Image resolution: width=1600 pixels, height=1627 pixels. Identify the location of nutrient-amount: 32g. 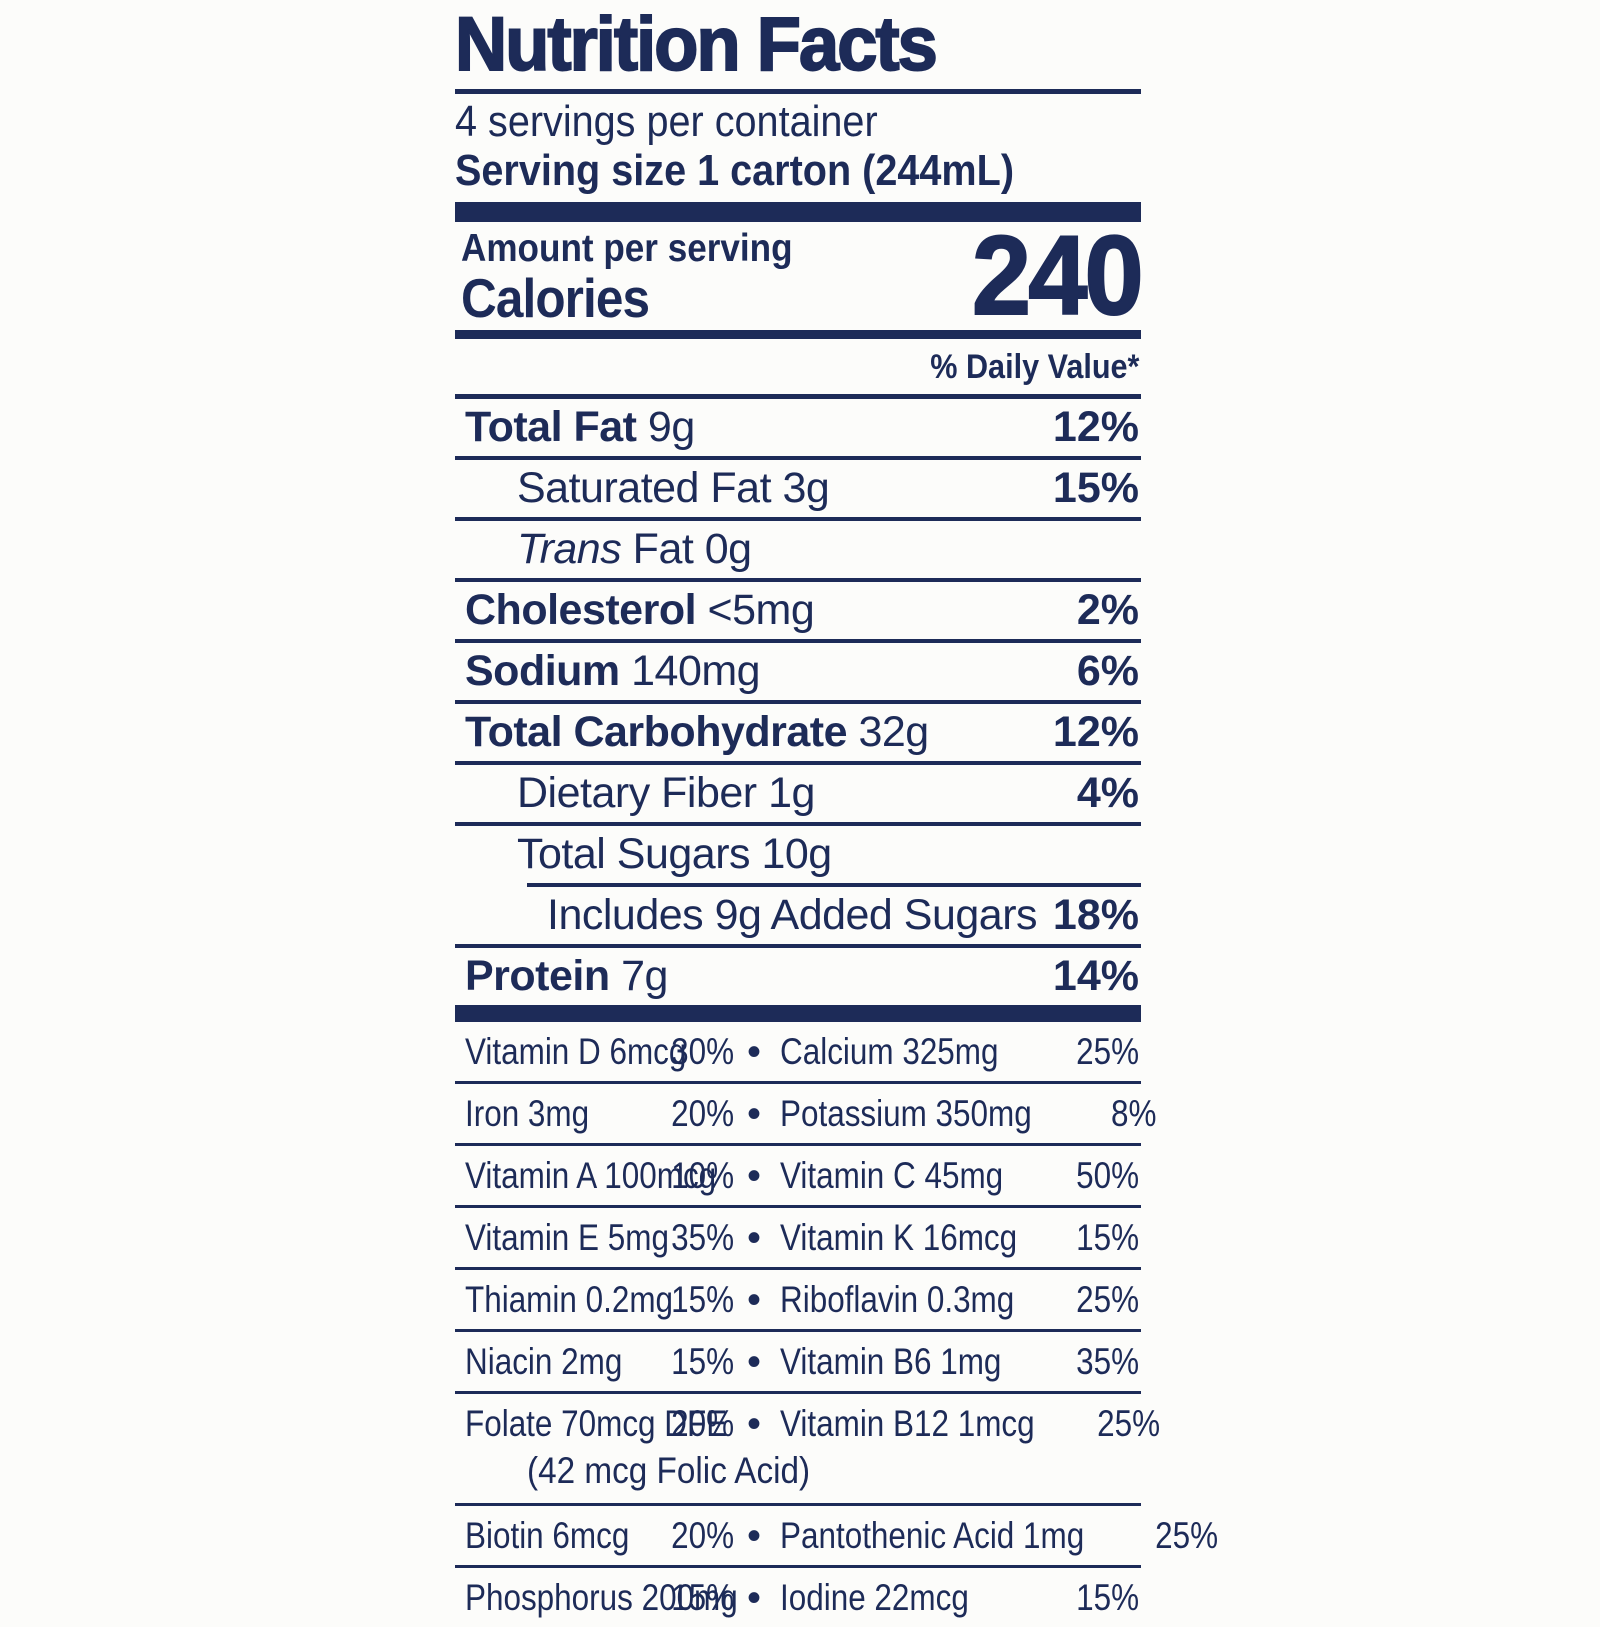
(888, 732).